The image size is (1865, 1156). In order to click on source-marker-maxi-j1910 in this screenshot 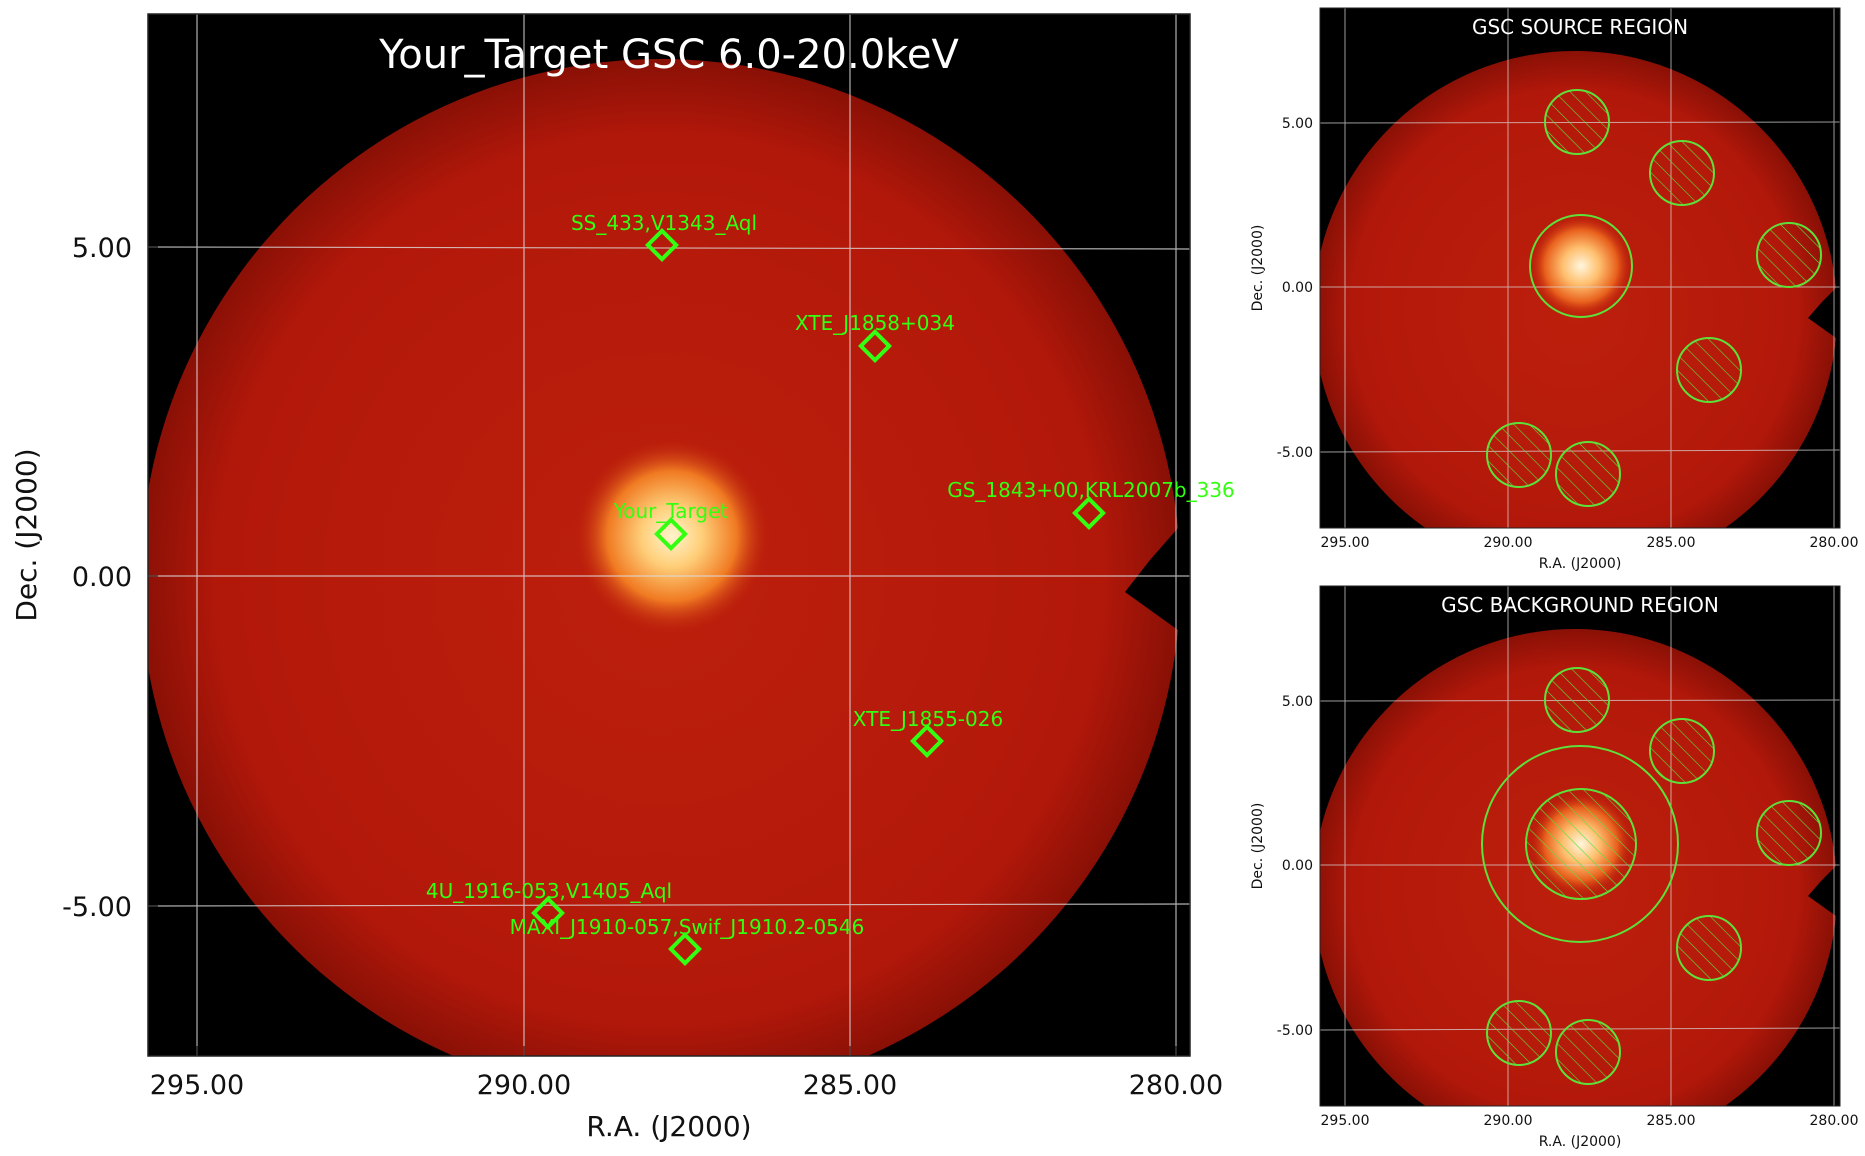, I will do `click(685, 949)`.